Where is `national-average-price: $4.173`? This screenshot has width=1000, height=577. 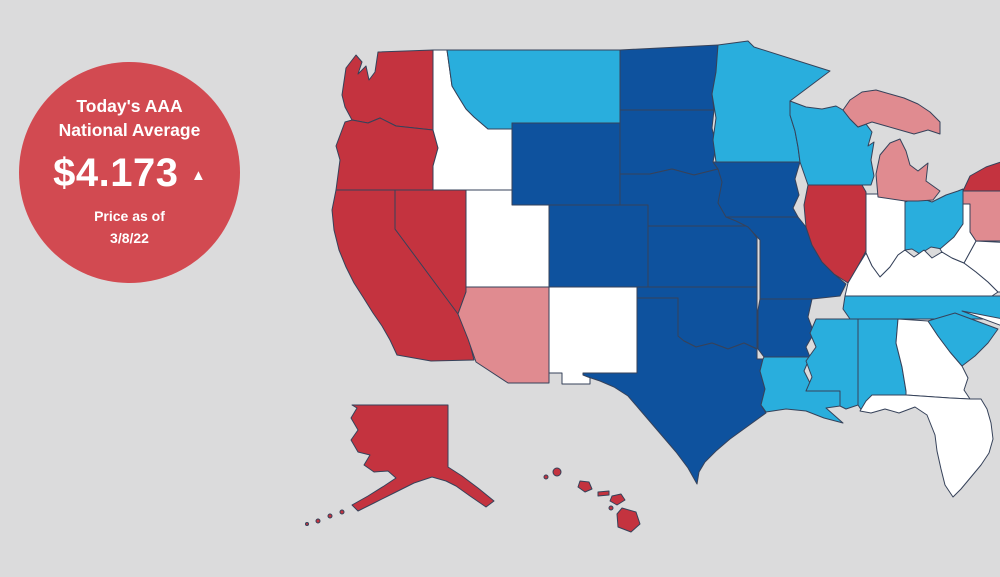 national-average-price: $4.173 is located at coordinates (116, 173).